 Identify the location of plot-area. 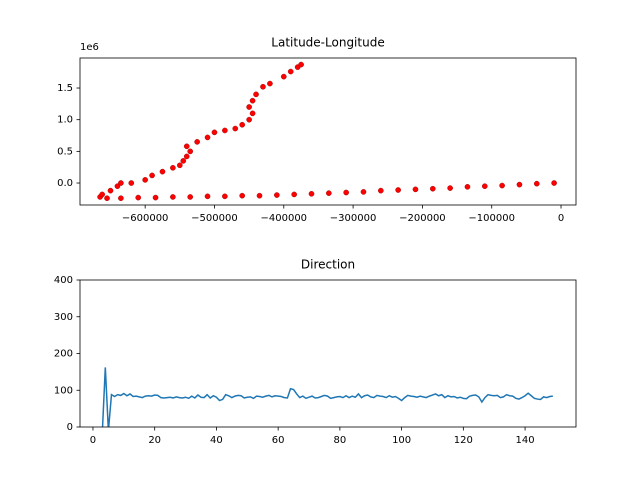
(327, 397).